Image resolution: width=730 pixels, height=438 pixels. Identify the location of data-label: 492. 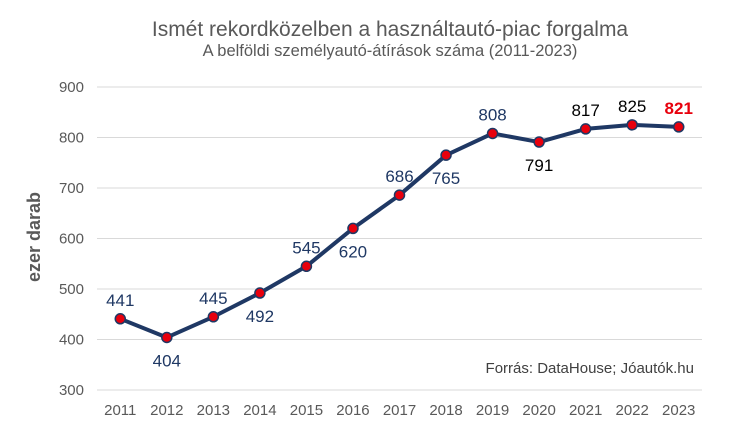
(260, 316).